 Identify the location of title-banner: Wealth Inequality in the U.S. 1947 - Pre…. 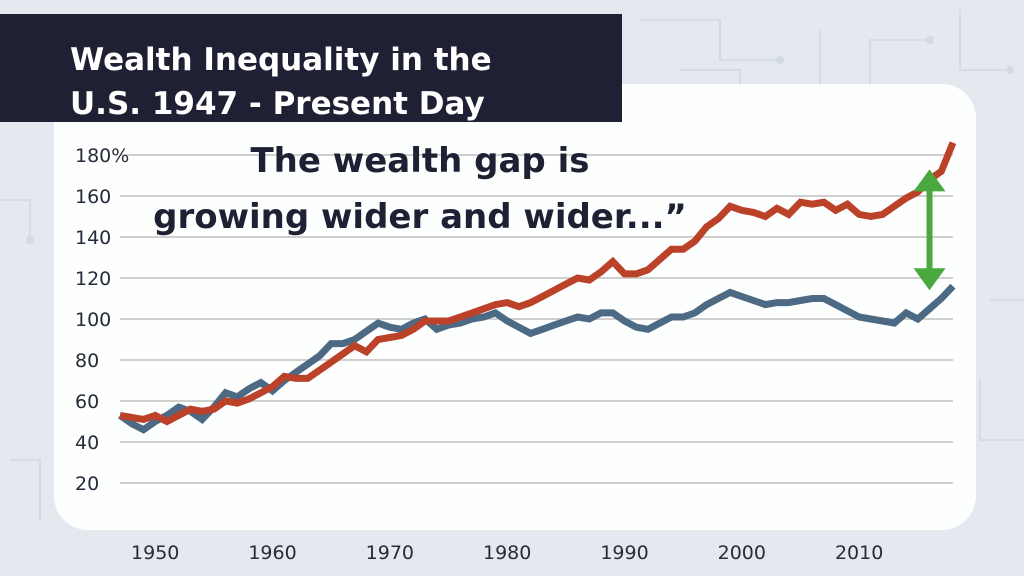
(311, 68).